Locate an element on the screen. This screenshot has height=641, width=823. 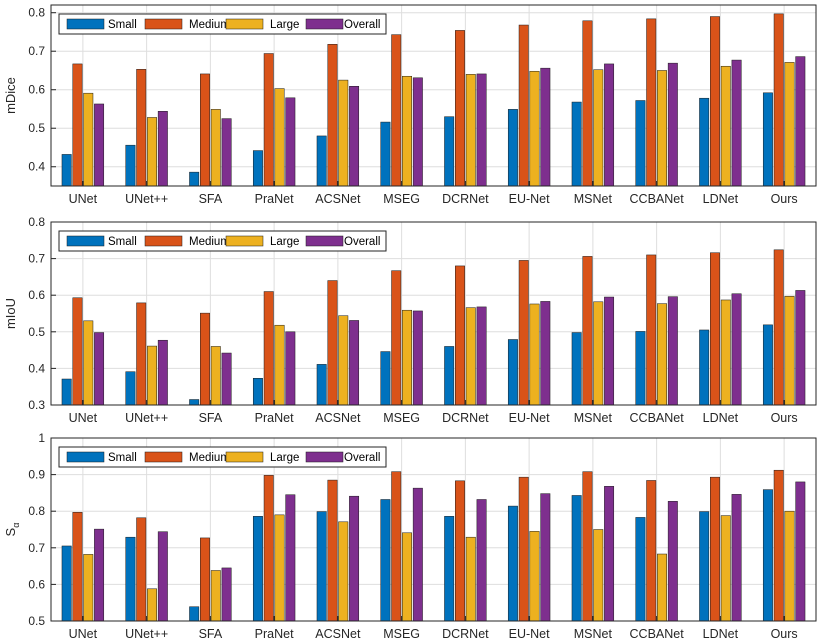
bar-overall-ldnet is located at coordinates (736, 123).